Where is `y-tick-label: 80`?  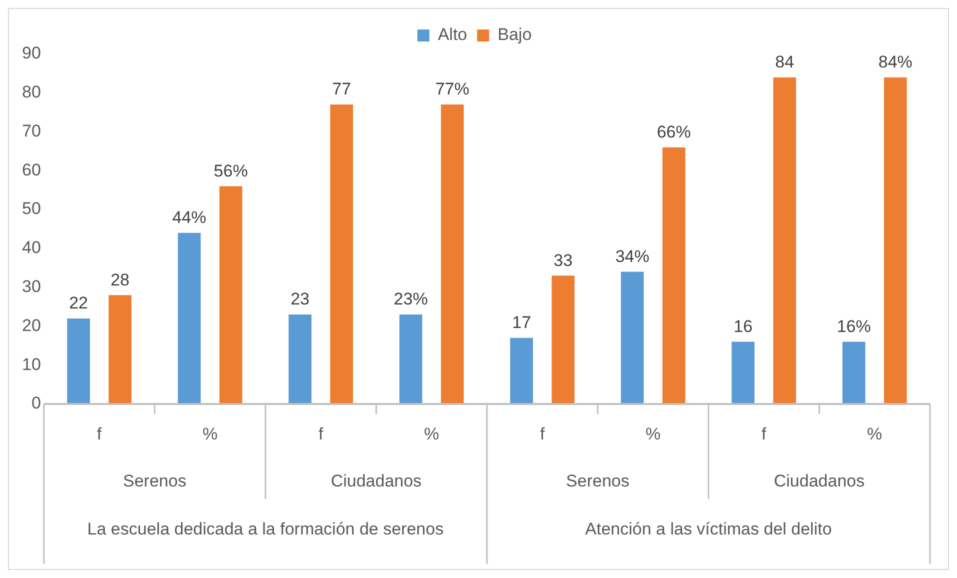
y-tick-label: 80 is located at coordinates (31, 92).